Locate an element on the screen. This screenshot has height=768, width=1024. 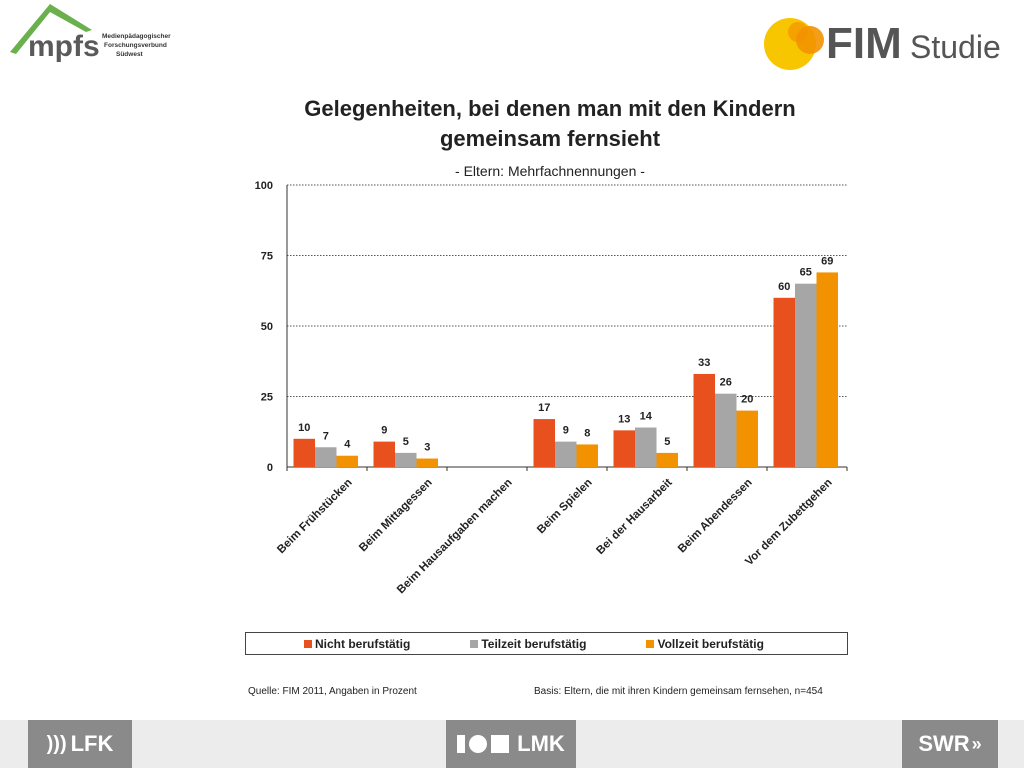
data-label-3-0: 17 is located at coordinates (544, 408).